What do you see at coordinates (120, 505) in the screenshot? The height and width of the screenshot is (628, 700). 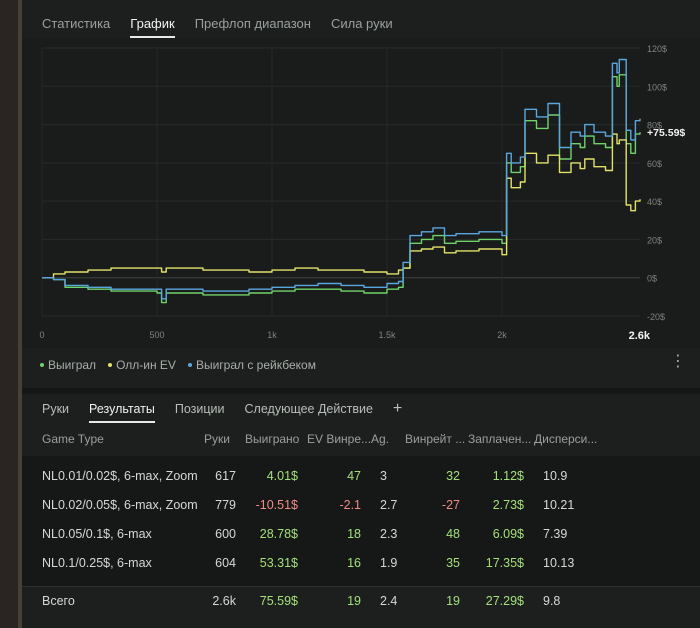 I see `cell-game-type: NL0.02/0.05$, 6-max, Zoom` at bounding box center [120, 505].